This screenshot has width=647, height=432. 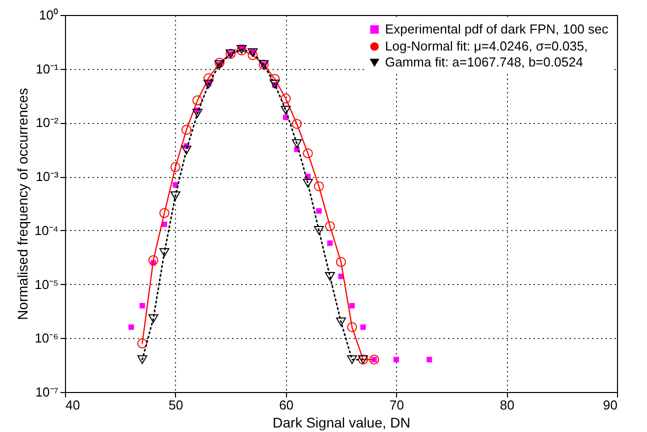 What do you see at coordinates (46, 230) in the screenshot?
I see `y-tick-label: 10⁻⁴` at bounding box center [46, 230].